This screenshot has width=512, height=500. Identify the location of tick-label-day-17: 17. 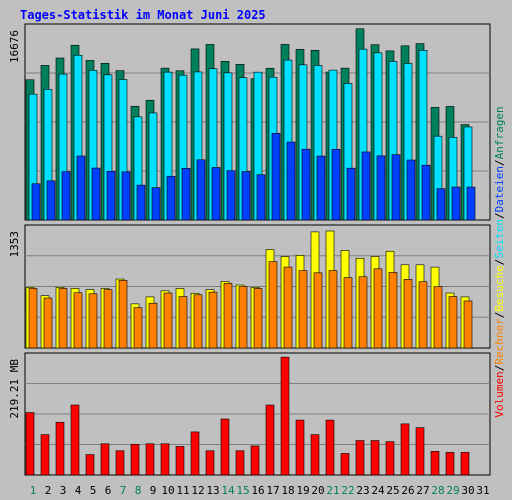
(272, 490).